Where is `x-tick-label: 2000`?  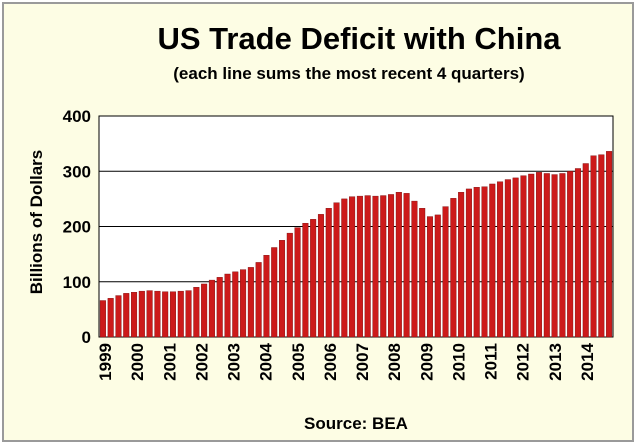 x-tick-label: 2000 is located at coordinates (137, 362).